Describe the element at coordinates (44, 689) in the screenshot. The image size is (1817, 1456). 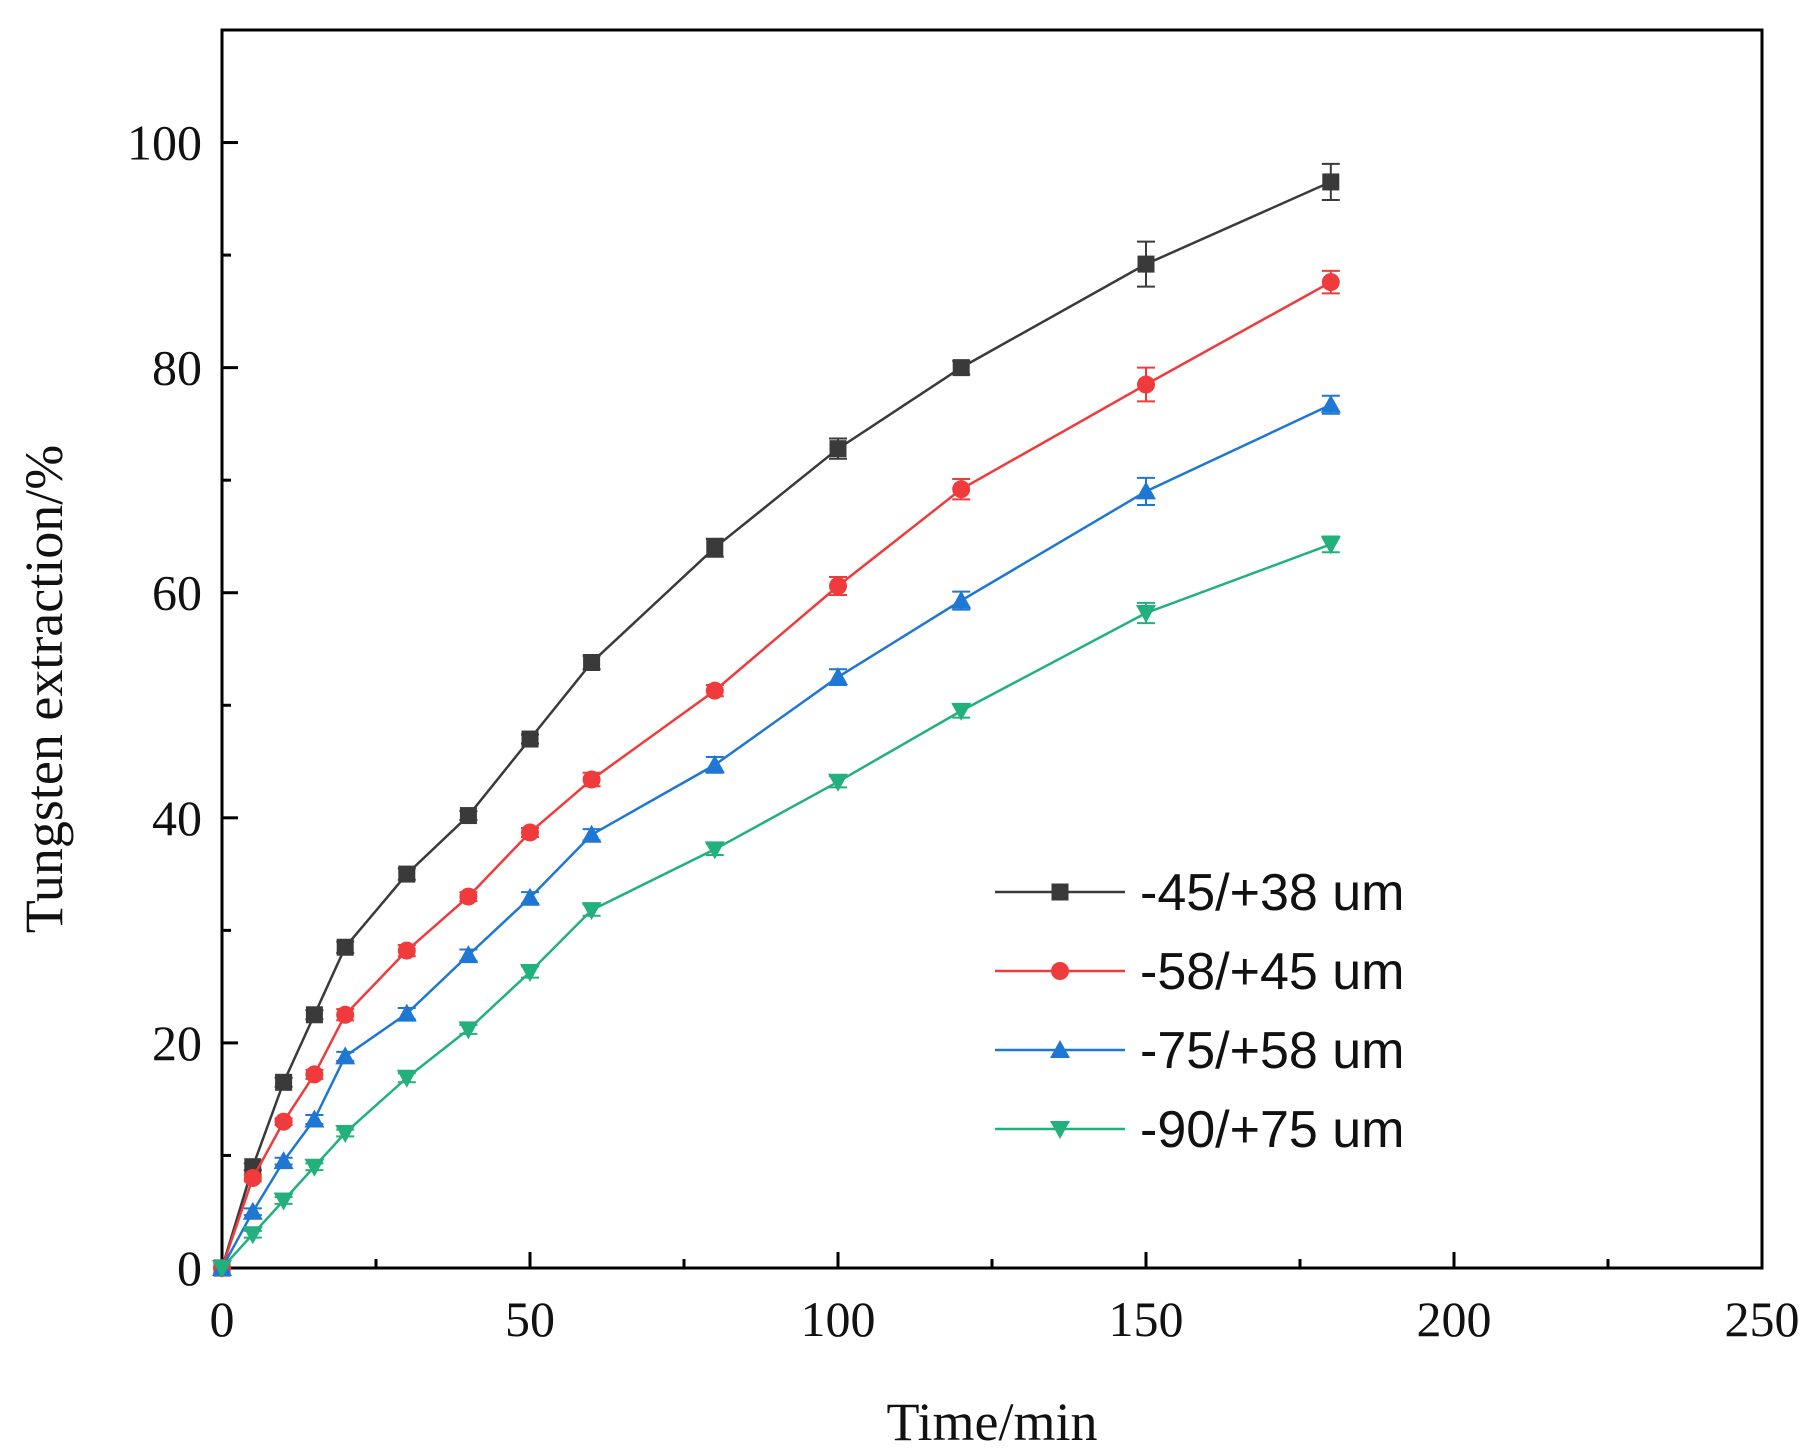
I see `y-axis-title: Tungsten extraction/%` at that location.